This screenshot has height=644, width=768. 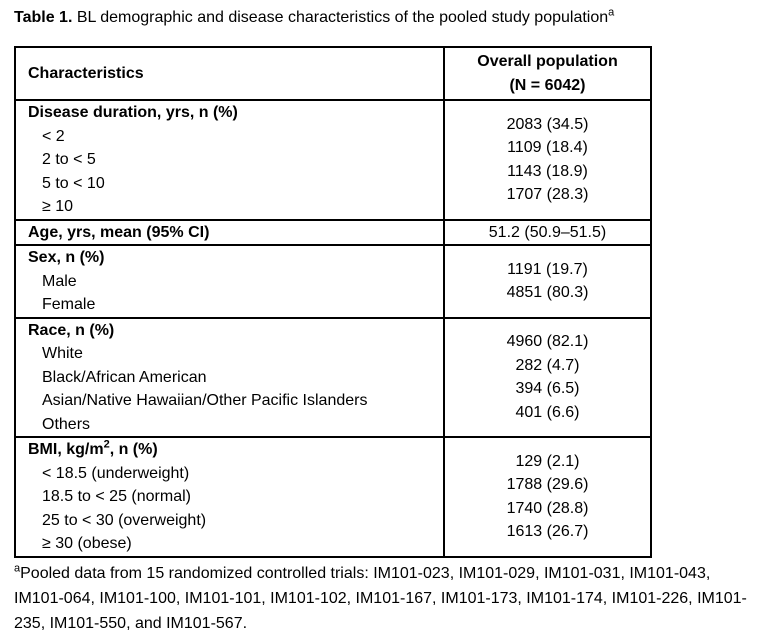 I want to click on section-age: Age, yrs, mean (95% CI) 51.2 (50.9–51.5), so click(x=333, y=233).